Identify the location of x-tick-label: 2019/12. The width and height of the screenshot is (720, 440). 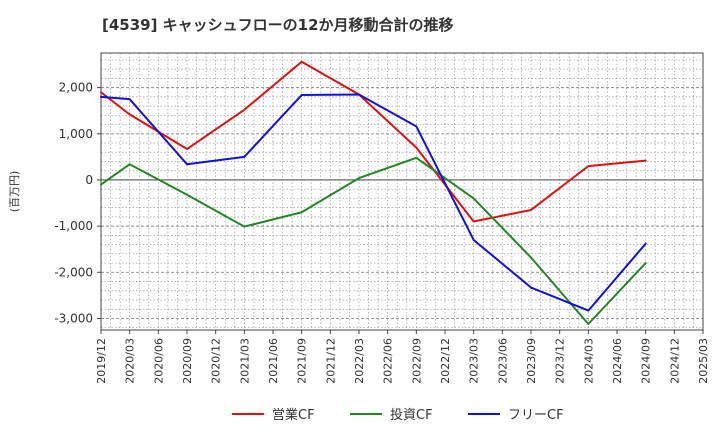
(101, 361).